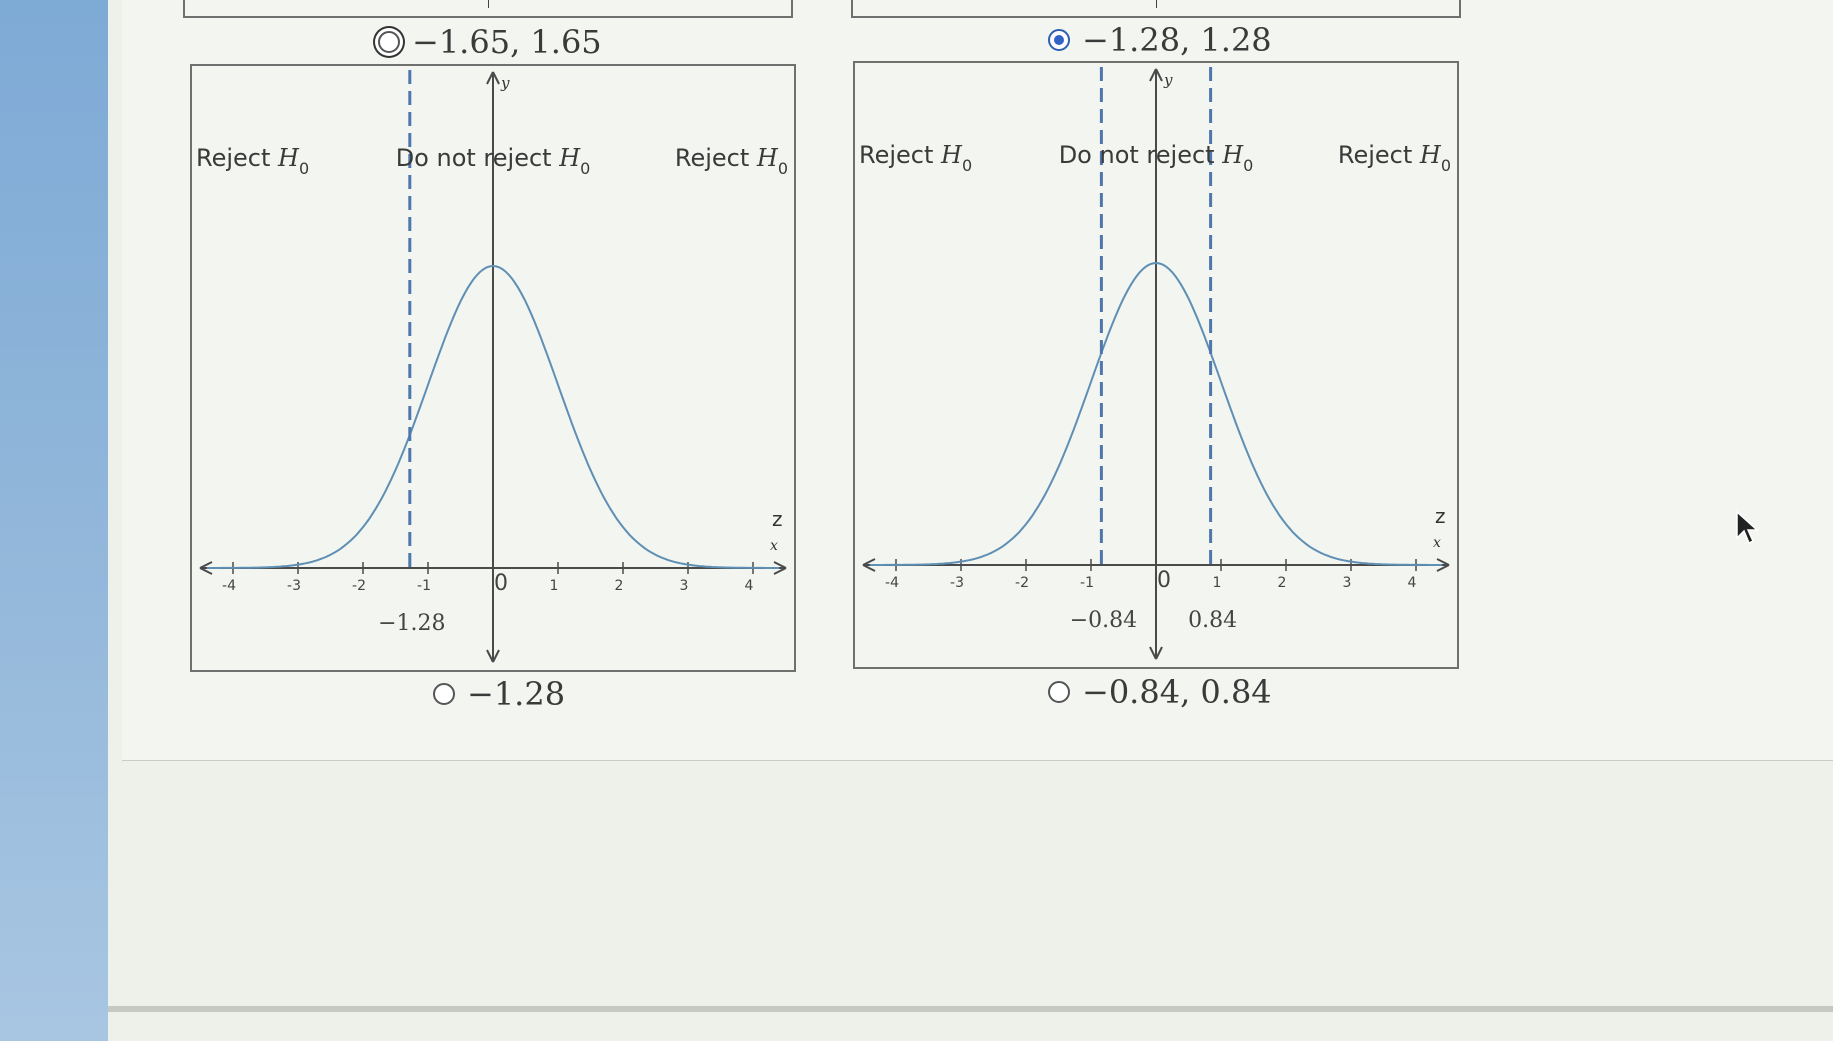 The image size is (1833, 1041). I want to click on critical-value-label: −0.84, so click(1103, 620).